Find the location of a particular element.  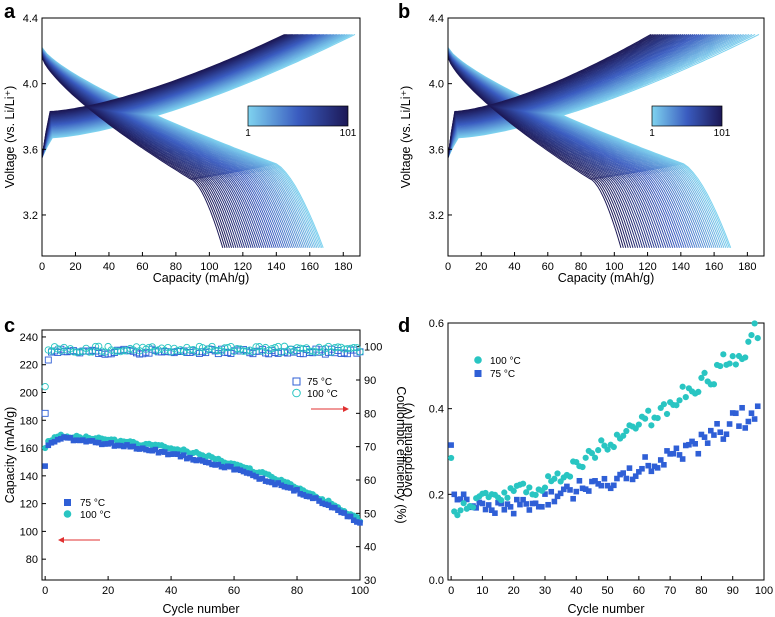

x-tick-label: 60 is located at coordinates (234, 591).